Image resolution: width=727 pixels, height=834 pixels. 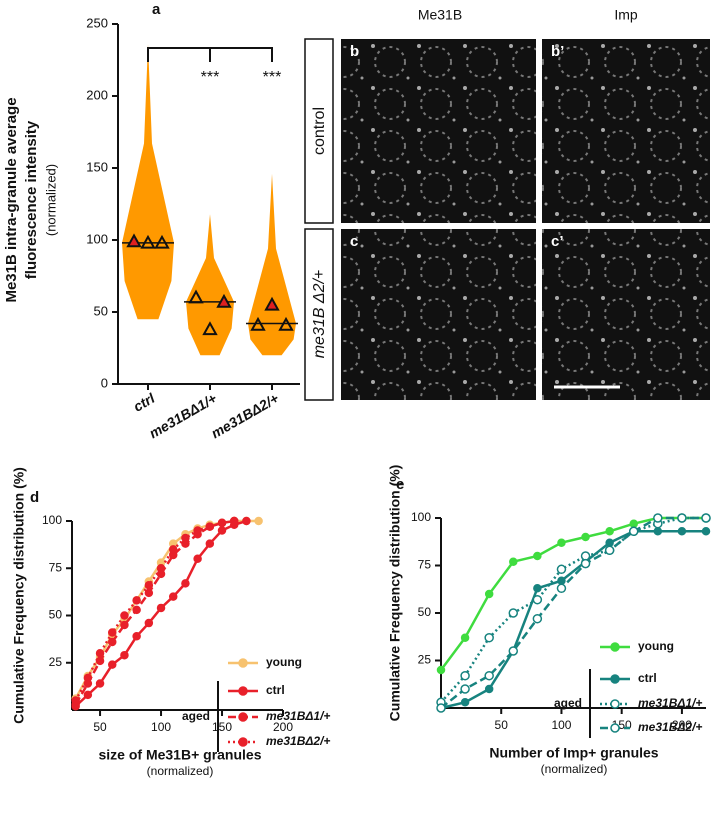 What do you see at coordinates (400, 484) in the screenshot?
I see `panel-letter: e` at bounding box center [400, 484].